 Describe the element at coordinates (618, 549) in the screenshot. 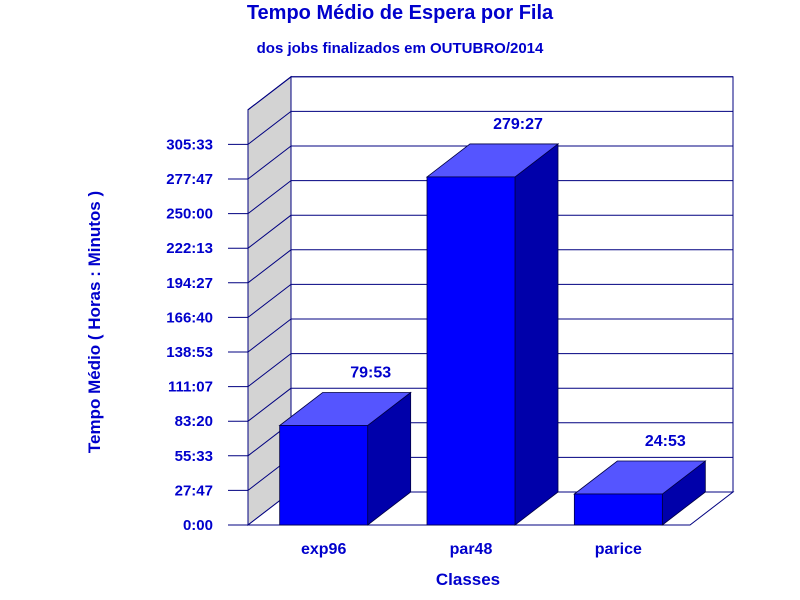

I see `x-tick-label: parice` at that location.